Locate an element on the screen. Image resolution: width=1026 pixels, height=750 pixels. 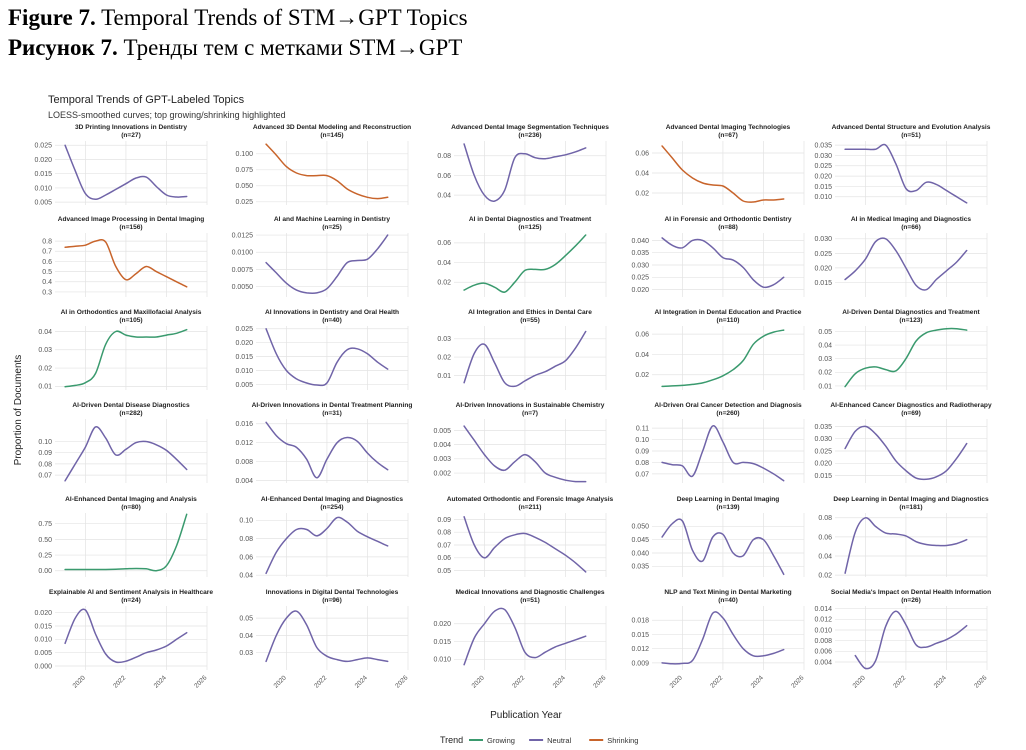
y-tick-label: 0.50 is located at coordinates (45, 540).